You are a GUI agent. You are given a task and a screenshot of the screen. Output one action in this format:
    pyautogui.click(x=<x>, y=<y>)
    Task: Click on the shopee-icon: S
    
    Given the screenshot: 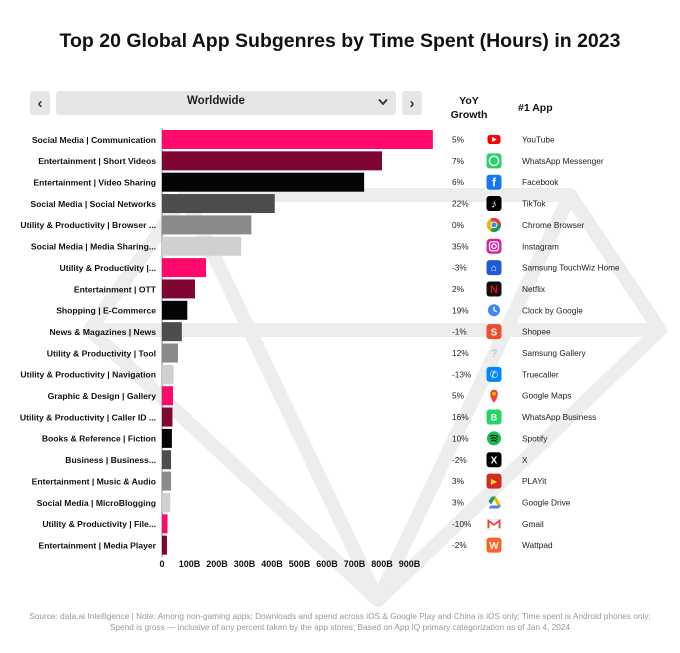 What is the action you would take?
    pyautogui.click(x=494, y=332)
    